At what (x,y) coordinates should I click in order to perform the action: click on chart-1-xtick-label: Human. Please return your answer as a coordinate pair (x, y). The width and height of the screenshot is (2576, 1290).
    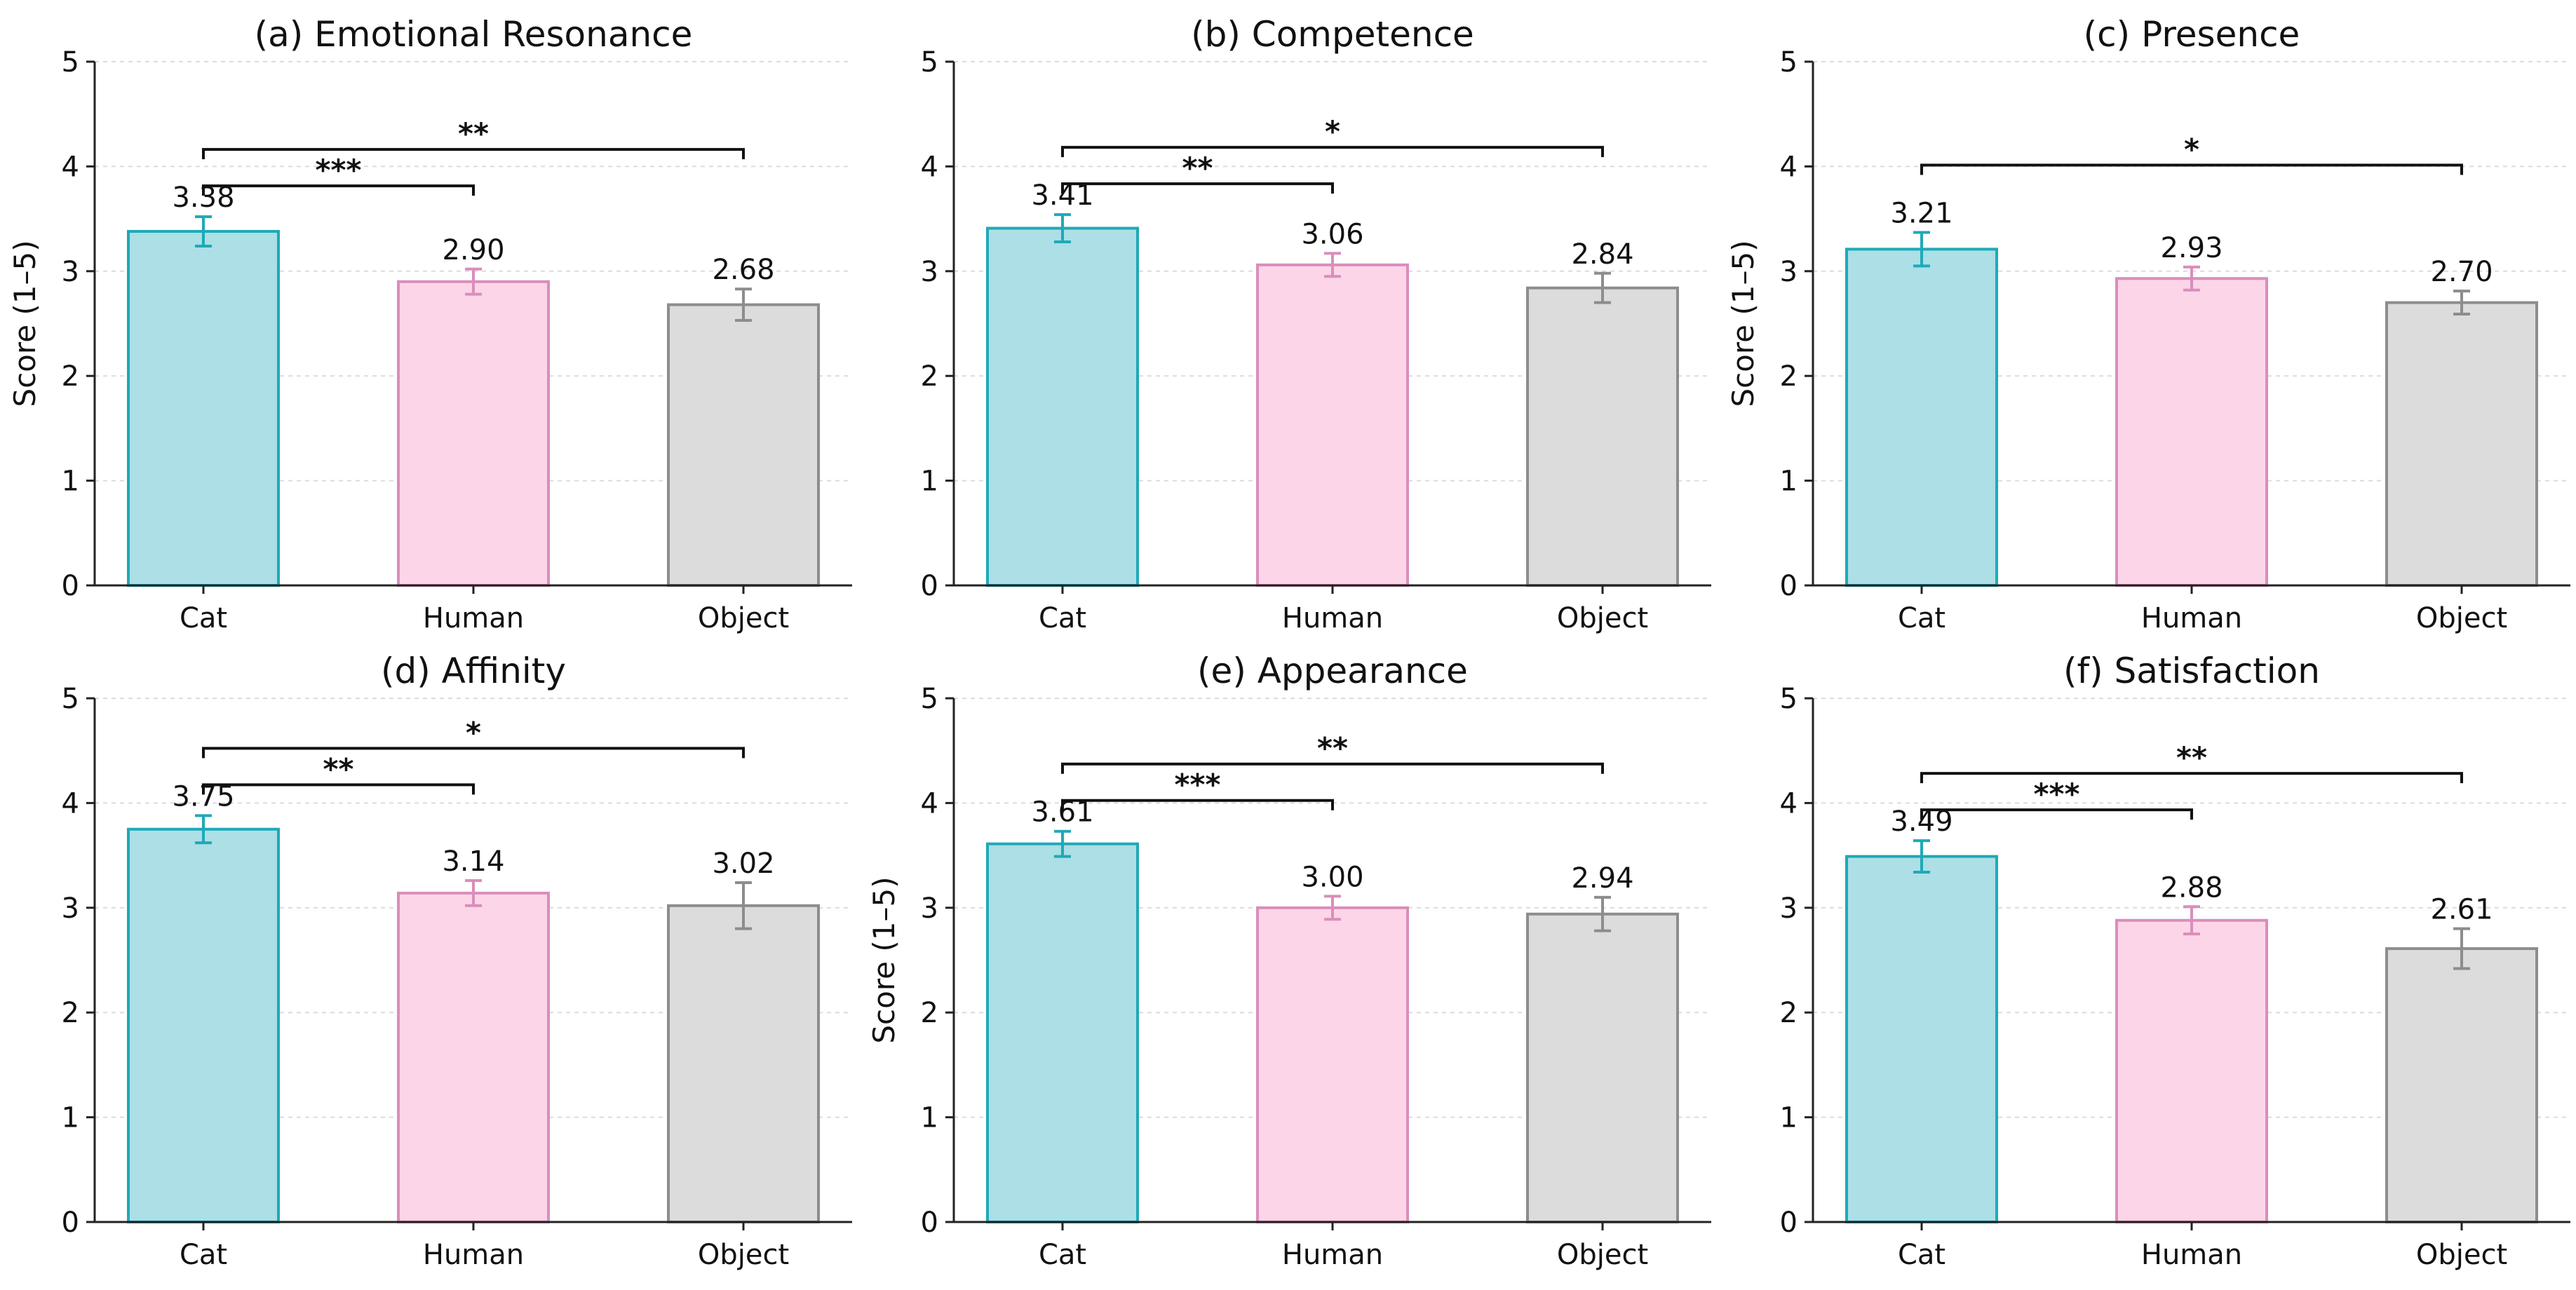
    Looking at the image, I should click on (473, 618).